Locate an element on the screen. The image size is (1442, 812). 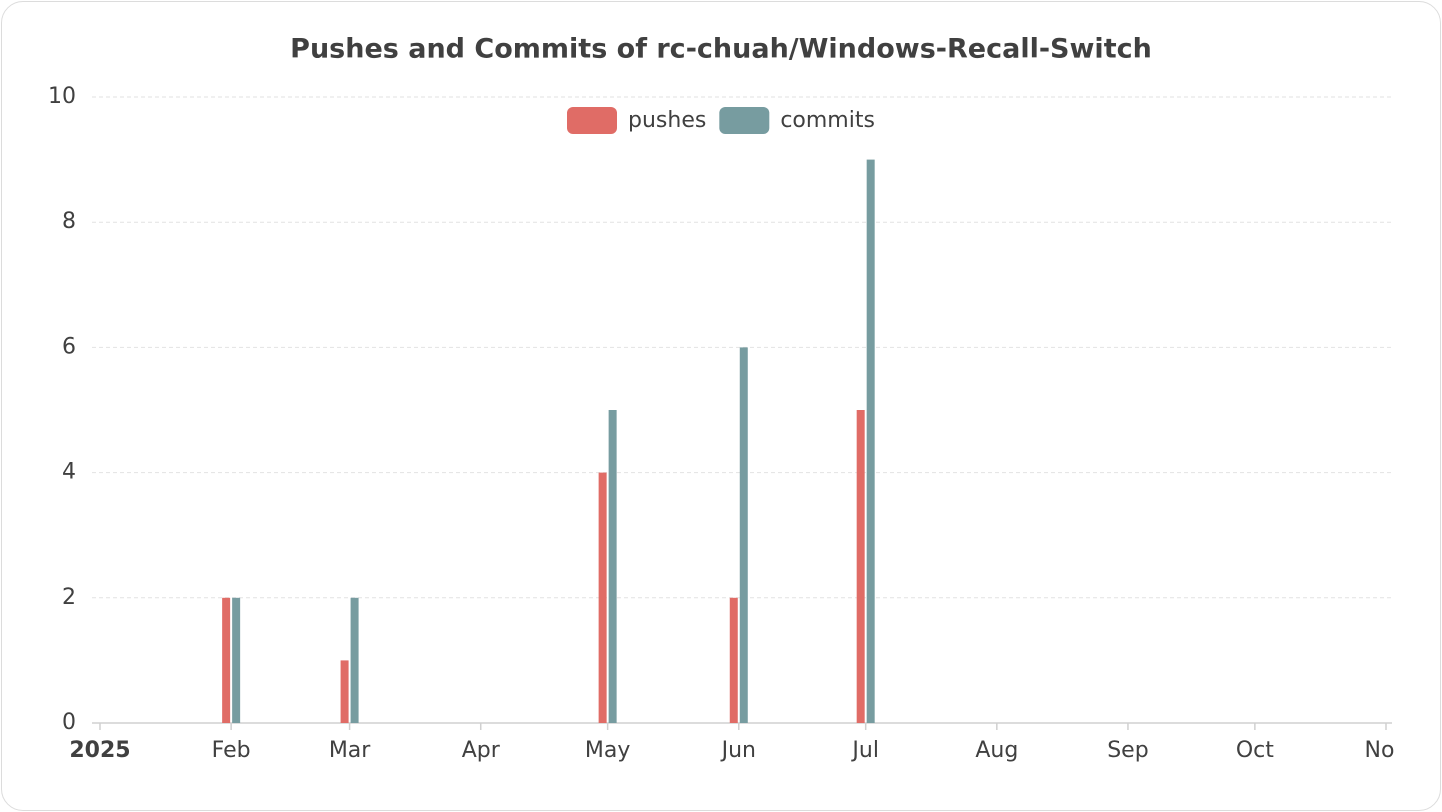
y-tick-label: 6 is located at coordinates (69, 346).